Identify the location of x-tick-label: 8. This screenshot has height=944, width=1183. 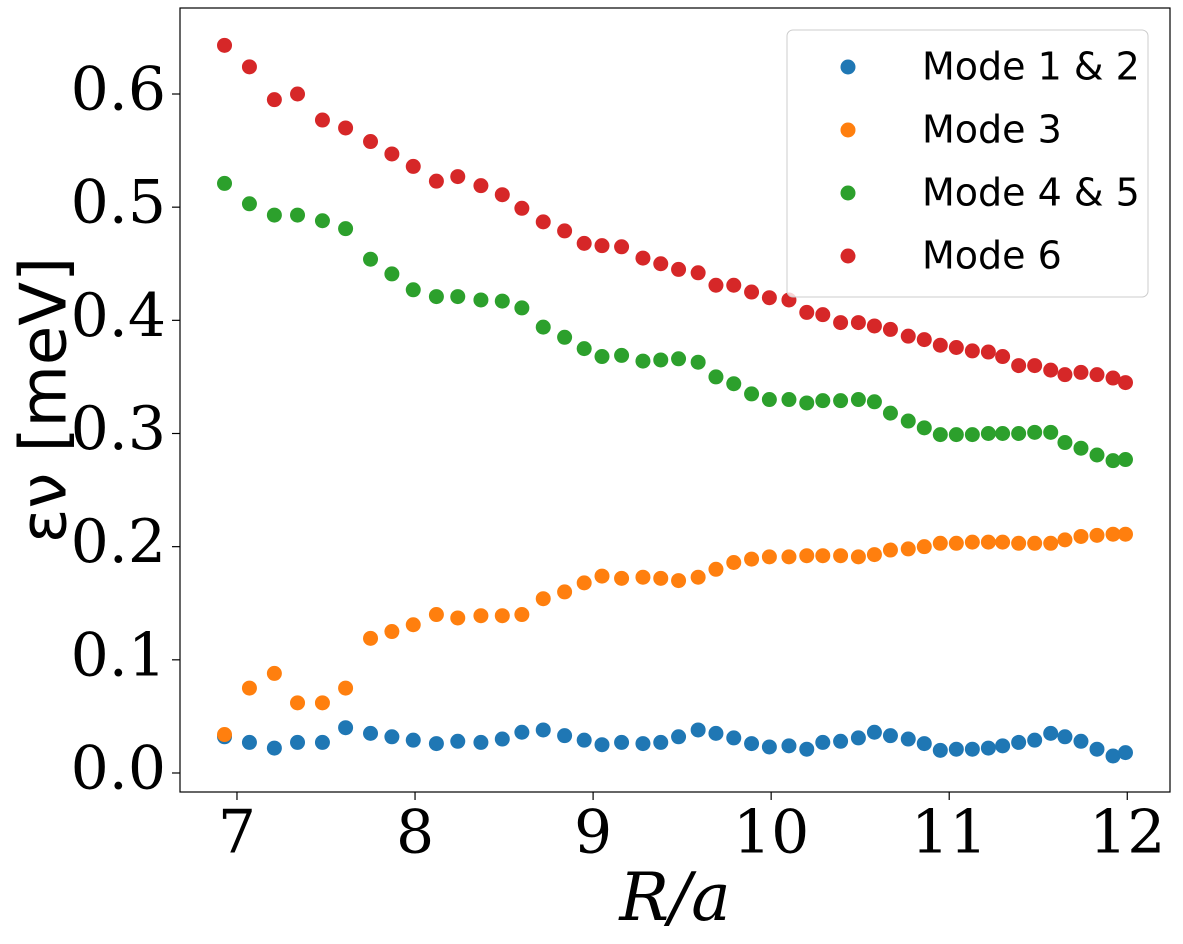
(415, 833).